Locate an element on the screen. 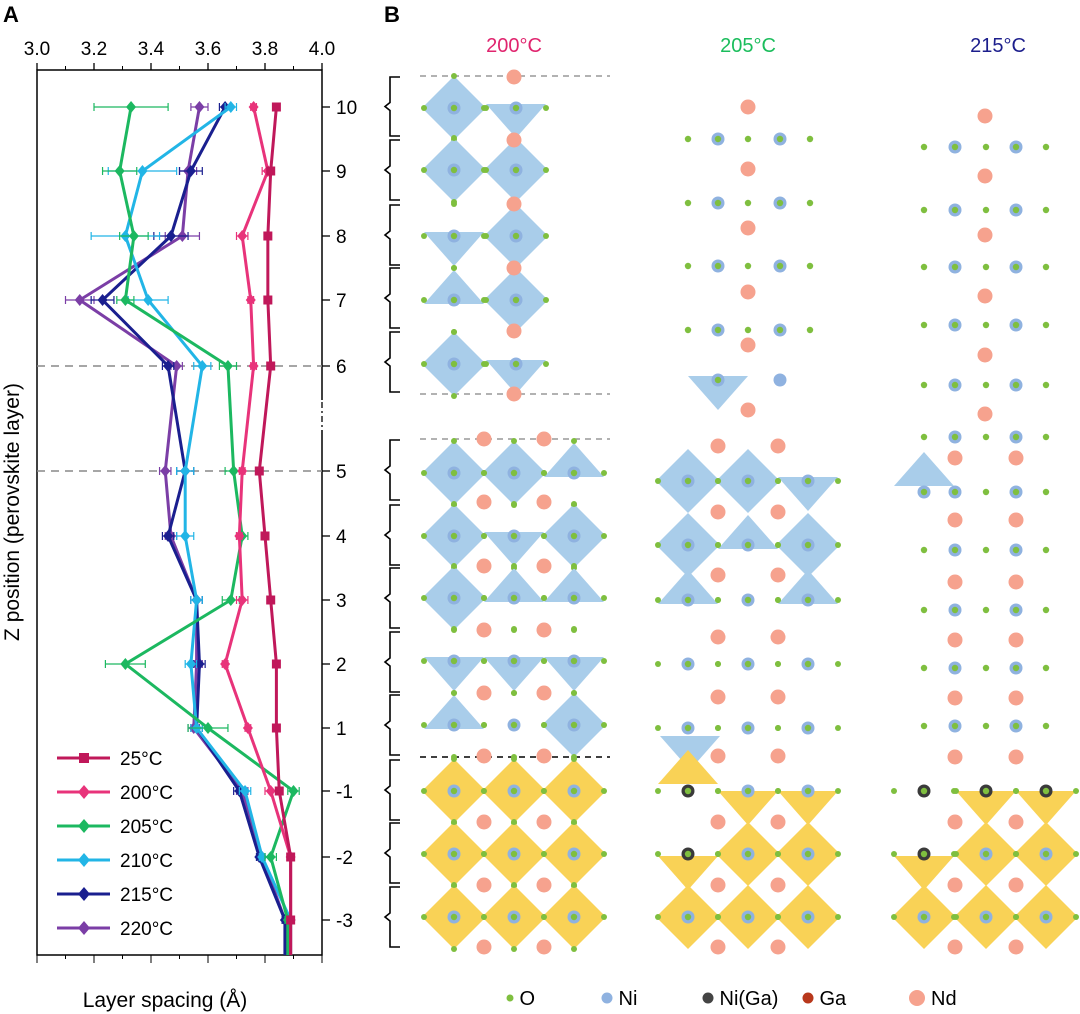 The width and height of the screenshot is (1080, 1014). legend-item-215°C: 215°C is located at coordinates (115, 895).